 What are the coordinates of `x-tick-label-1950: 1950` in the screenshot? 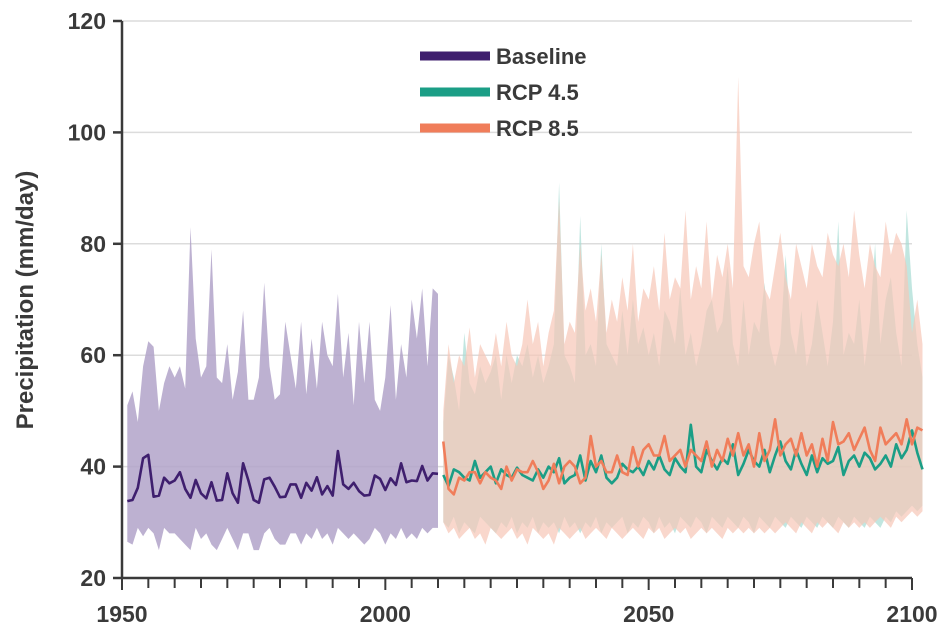 It's located at (121, 614).